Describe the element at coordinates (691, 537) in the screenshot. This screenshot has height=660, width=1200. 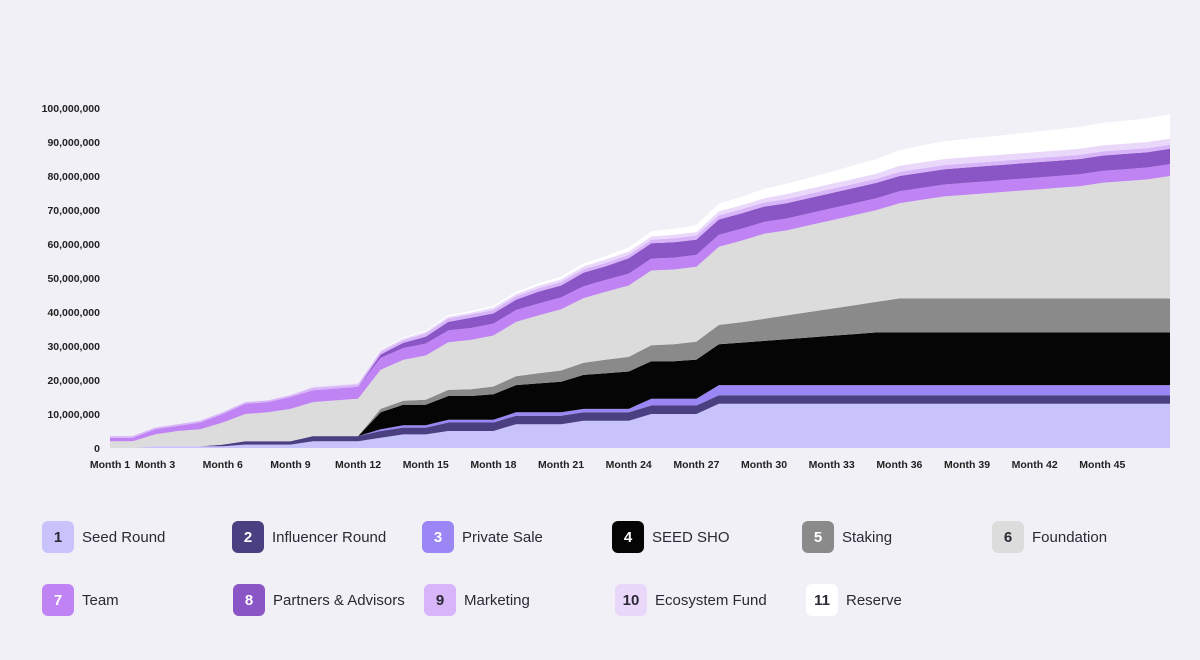
I see `legend-label: SEED SHO` at that location.